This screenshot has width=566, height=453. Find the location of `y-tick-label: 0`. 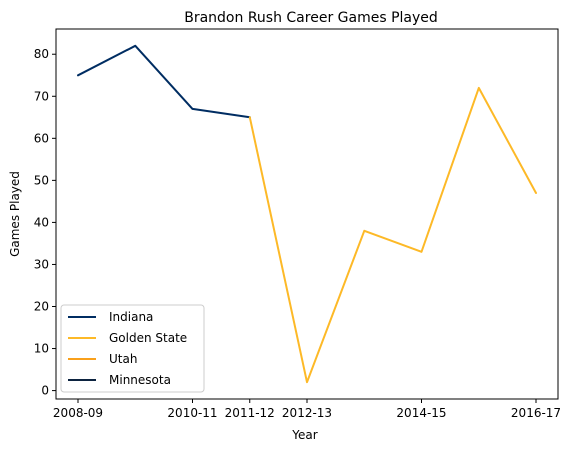

y-tick-label: 0 is located at coordinates (45, 391).